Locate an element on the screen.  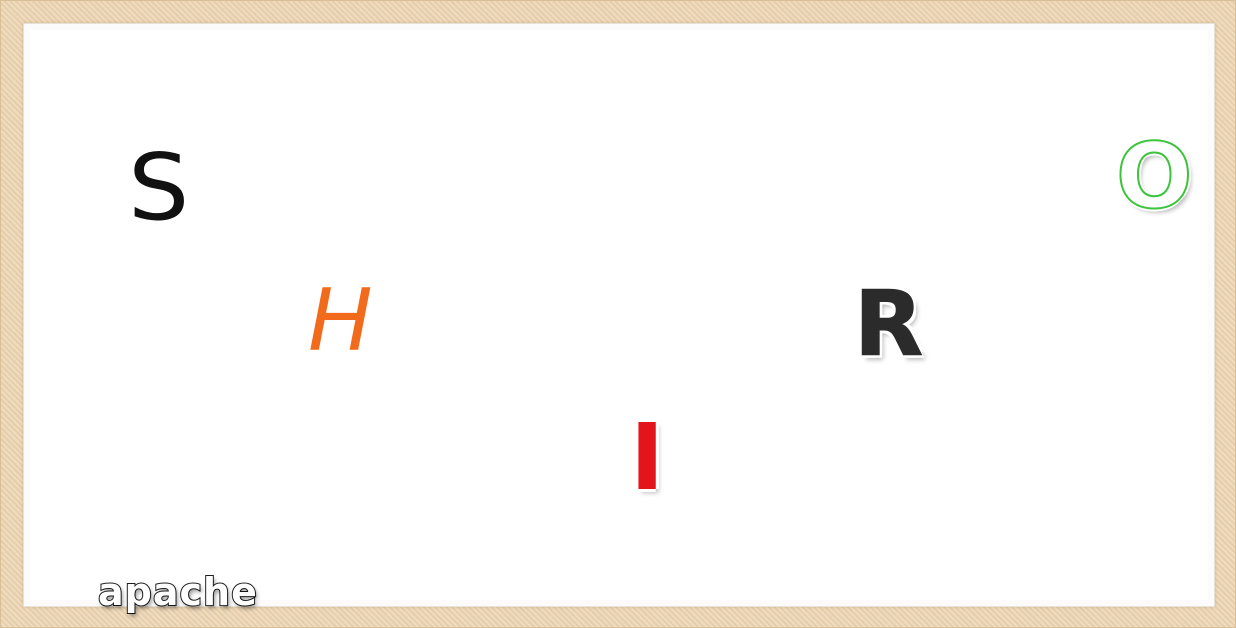
letter-r: R is located at coordinates (888, 324).